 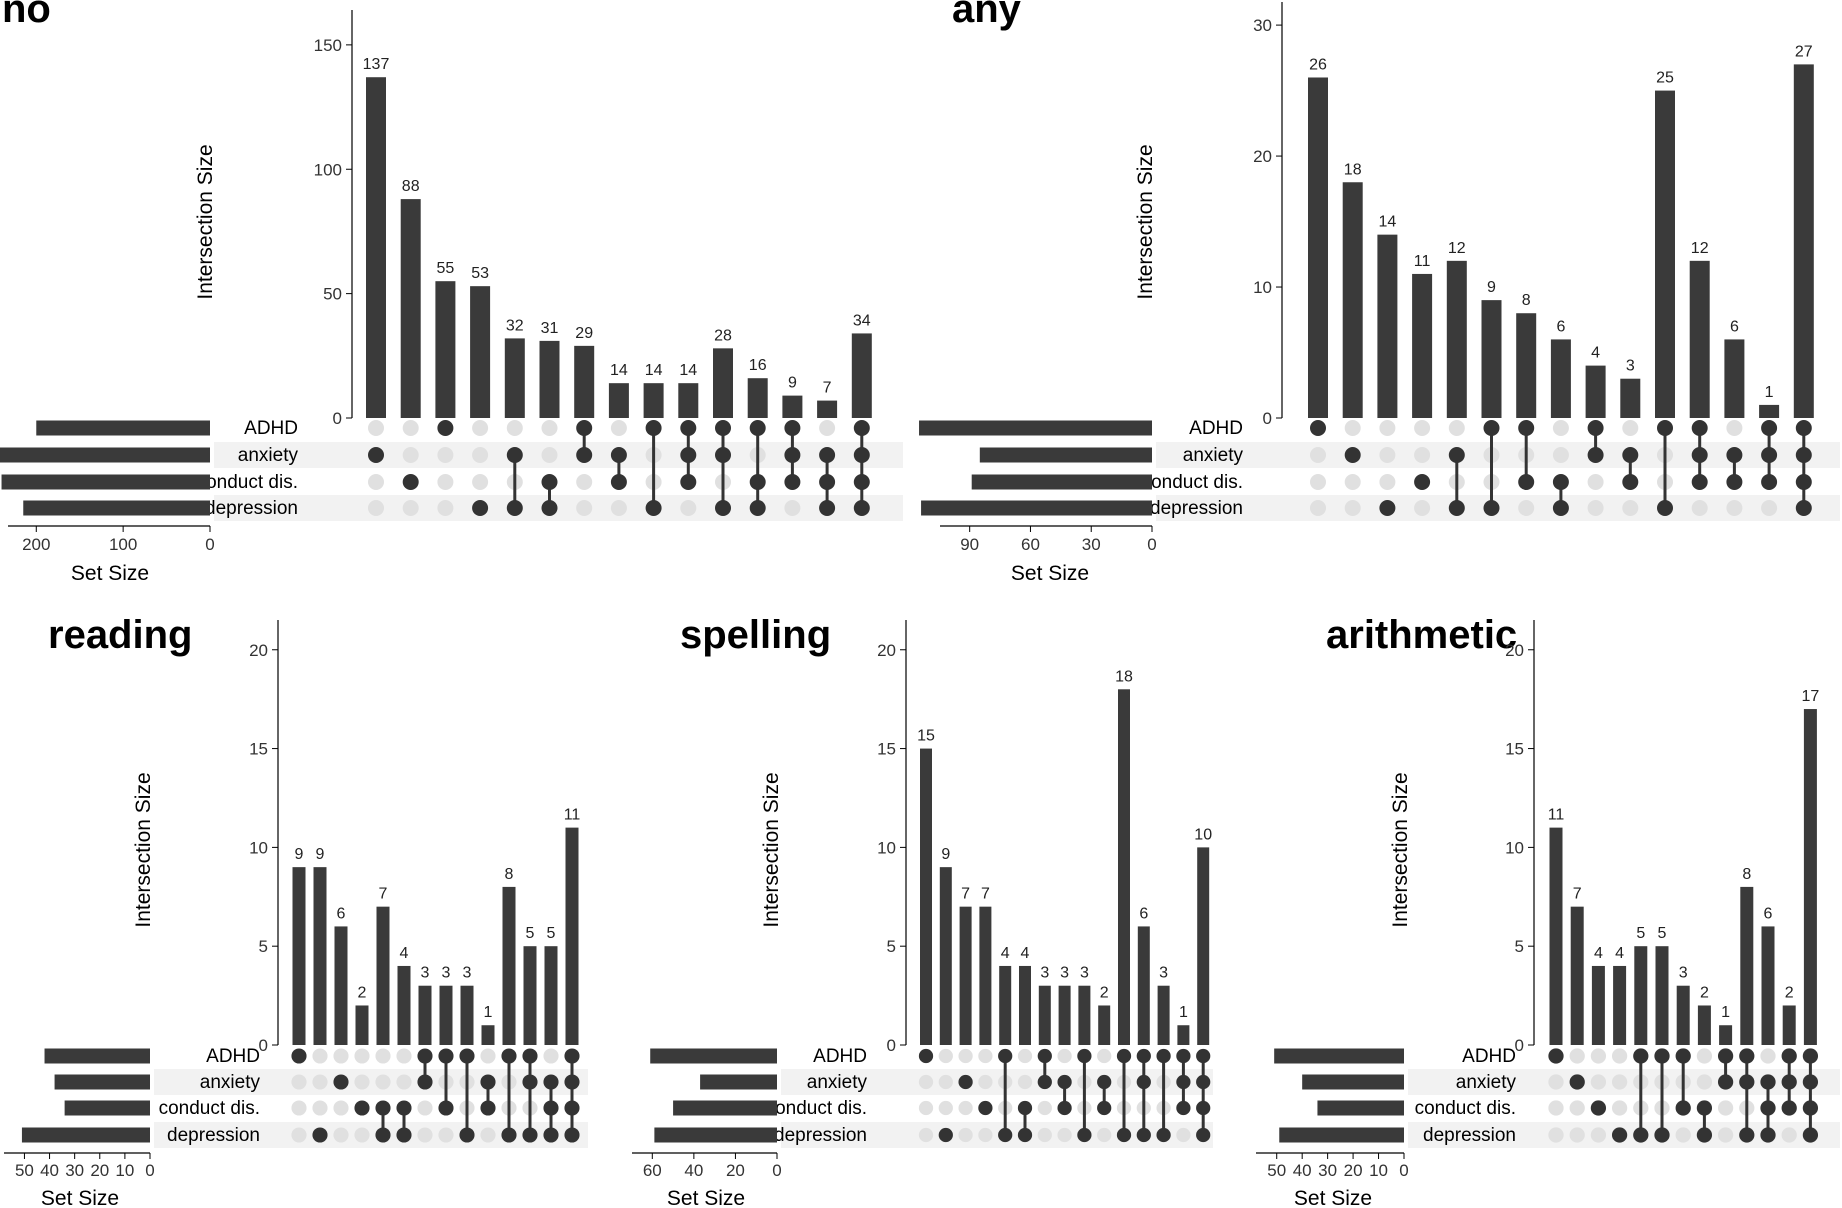 What do you see at coordinates (987, 15) in the screenshot?
I see `panel-title: any` at bounding box center [987, 15].